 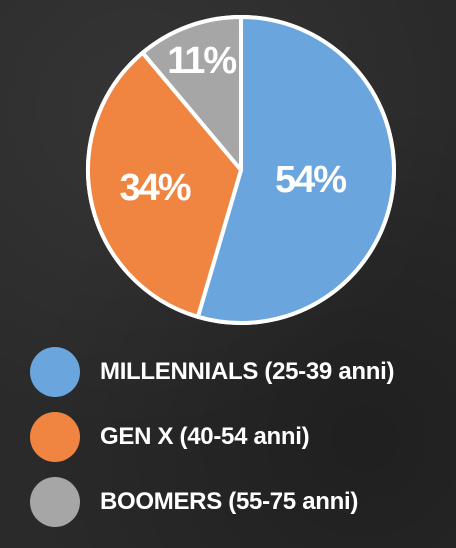 I want to click on pie-label-gen-x: 34%, so click(x=154, y=188).